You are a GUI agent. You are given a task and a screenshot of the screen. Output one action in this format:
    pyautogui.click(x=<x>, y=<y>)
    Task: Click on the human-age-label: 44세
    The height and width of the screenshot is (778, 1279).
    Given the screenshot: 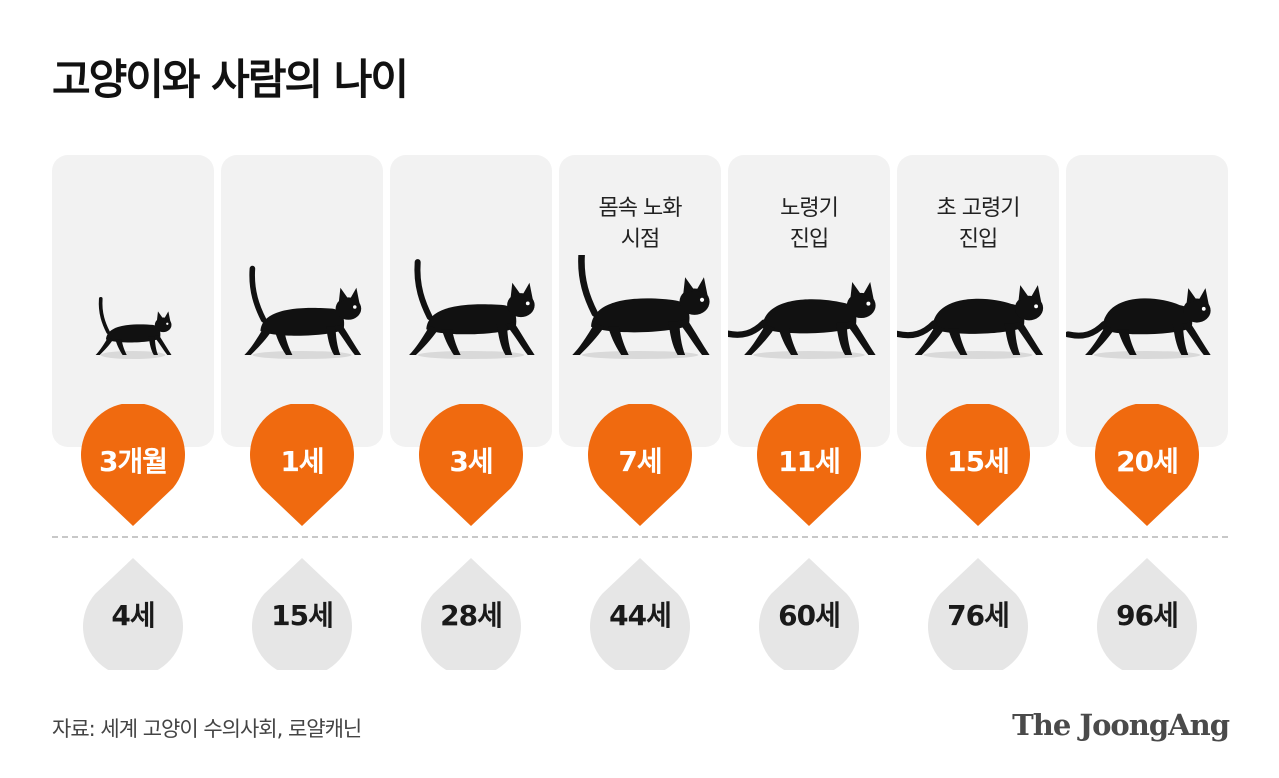 What is the action you would take?
    pyautogui.click(x=640, y=615)
    